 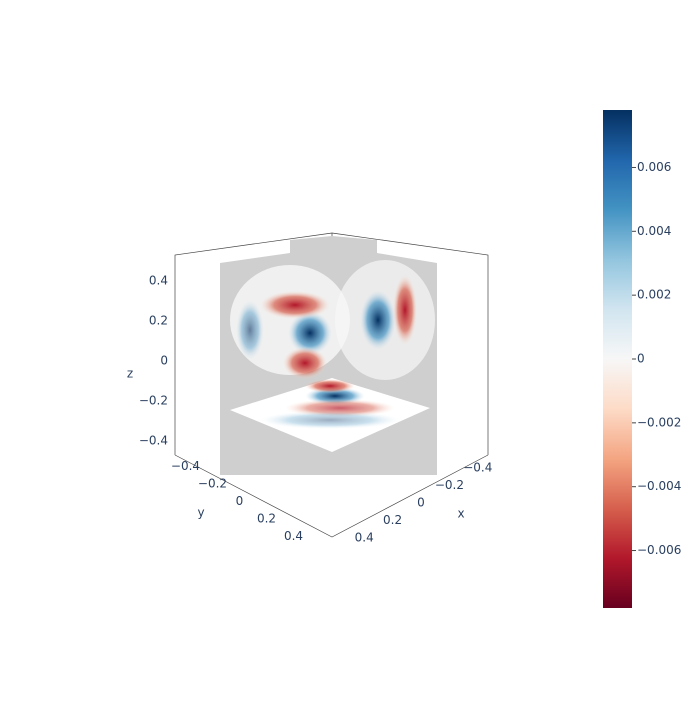 What do you see at coordinates (266, 518) in the screenshot?
I see `y-tick-label: 0.2` at bounding box center [266, 518].